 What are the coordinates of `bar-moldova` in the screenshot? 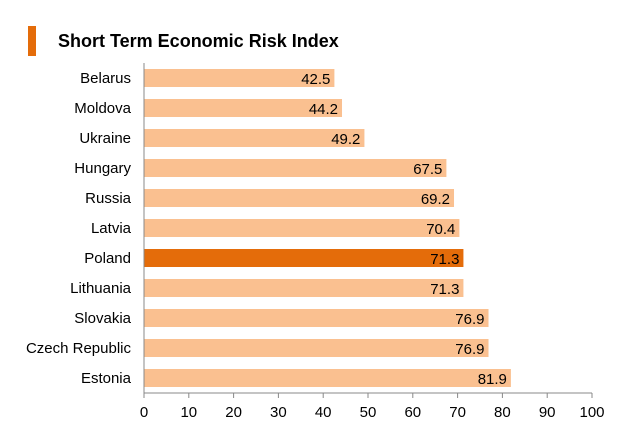 It's located at (243, 108).